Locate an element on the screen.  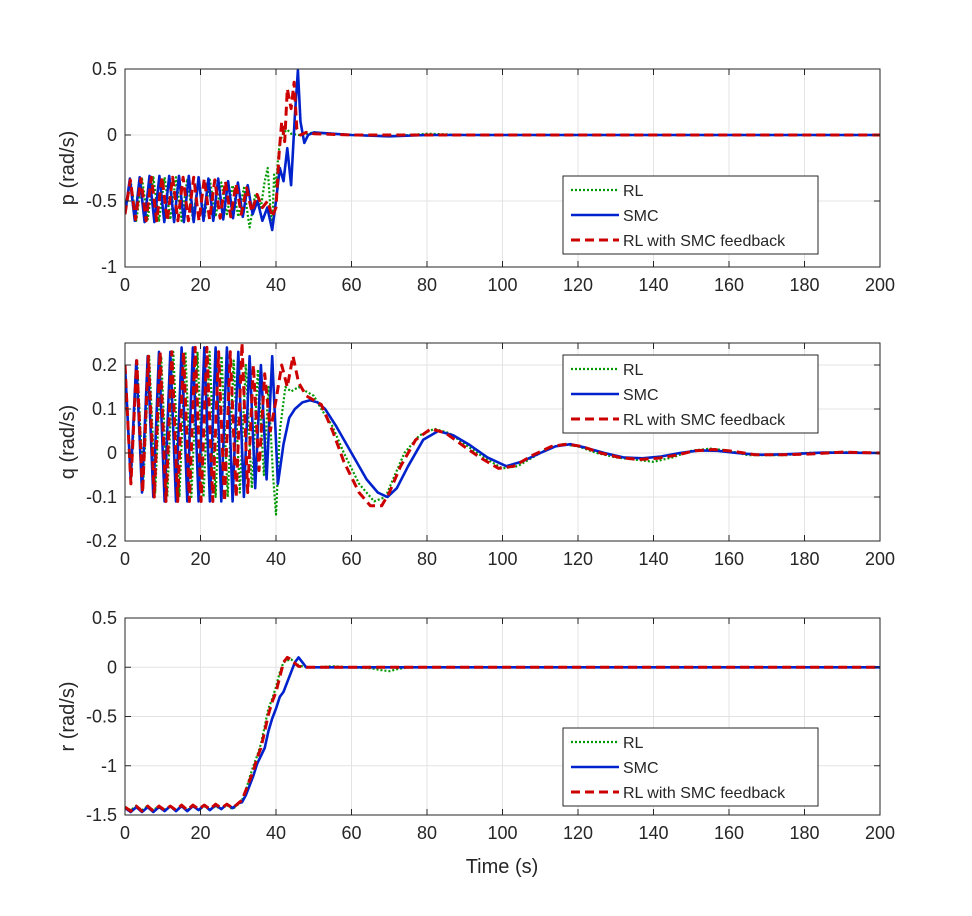
y-tick-label: -1.5 is located at coordinates (101, 815).